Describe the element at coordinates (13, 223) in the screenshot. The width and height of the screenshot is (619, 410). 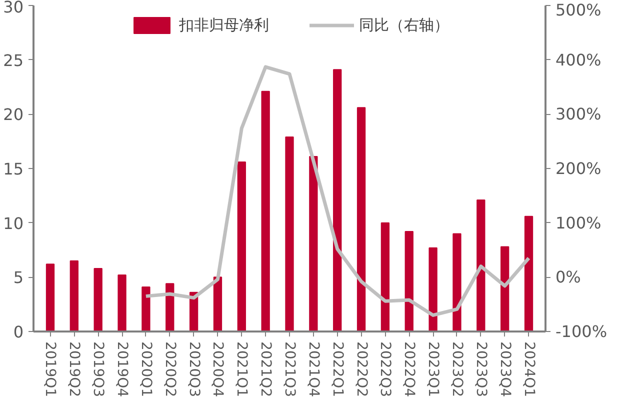
I see `y-tick-label: 10` at that location.